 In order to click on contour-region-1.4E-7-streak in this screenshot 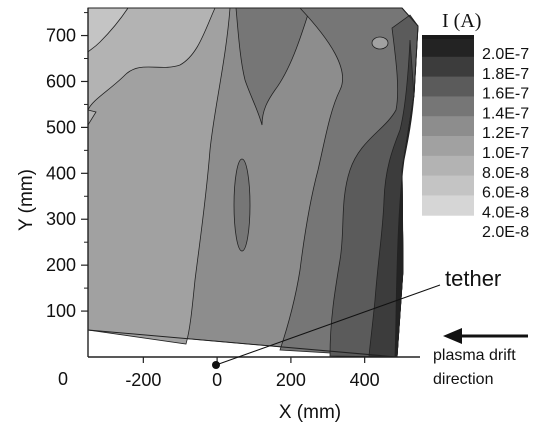, I will do `click(273, 66)`.